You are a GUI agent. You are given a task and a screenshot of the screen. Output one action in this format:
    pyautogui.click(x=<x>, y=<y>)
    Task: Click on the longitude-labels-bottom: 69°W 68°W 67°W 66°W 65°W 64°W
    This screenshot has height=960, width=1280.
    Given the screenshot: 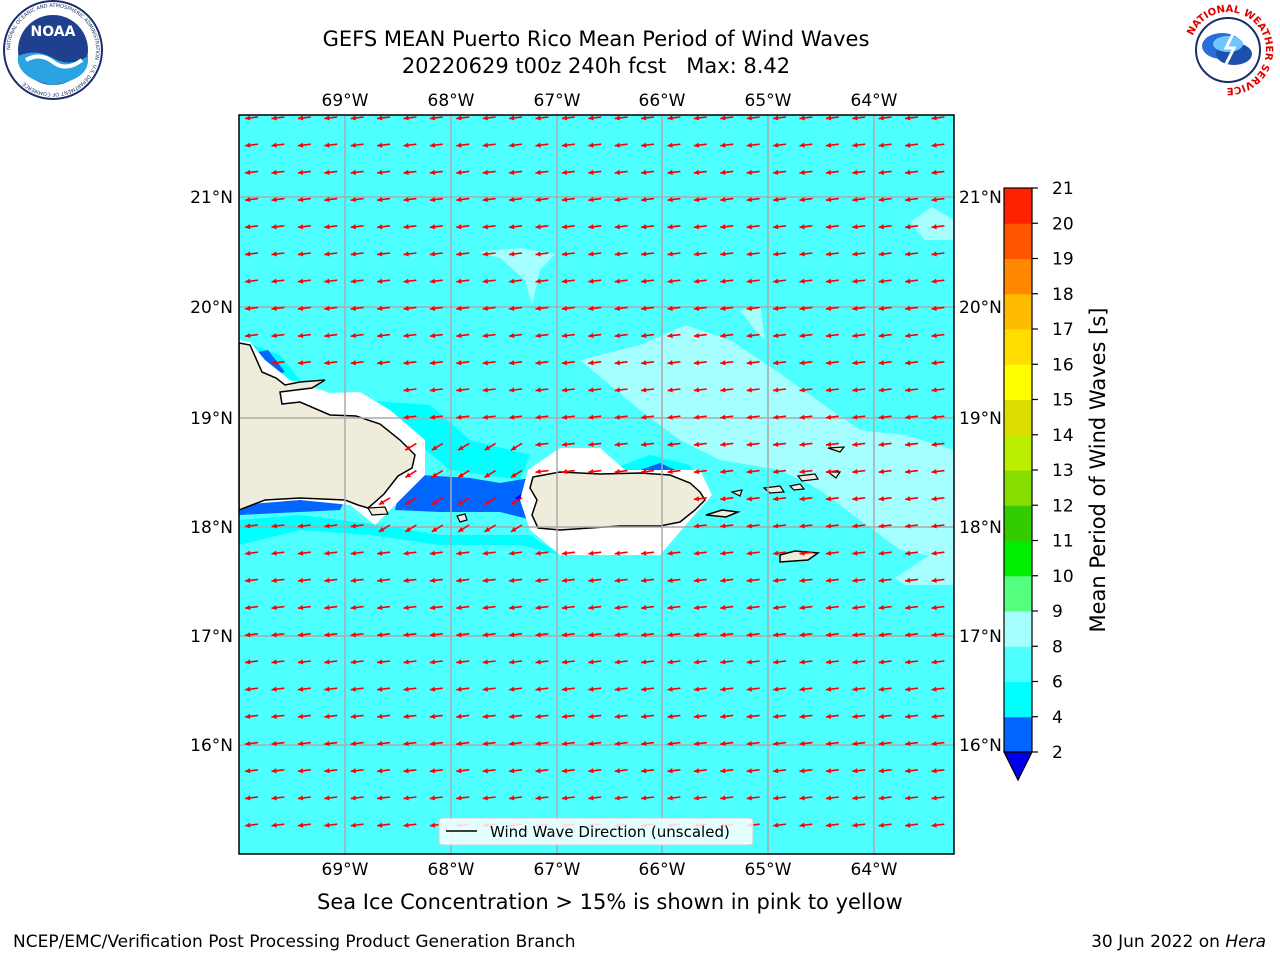 What is the action you would take?
    pyautogui.click(x=610, y=870)
    